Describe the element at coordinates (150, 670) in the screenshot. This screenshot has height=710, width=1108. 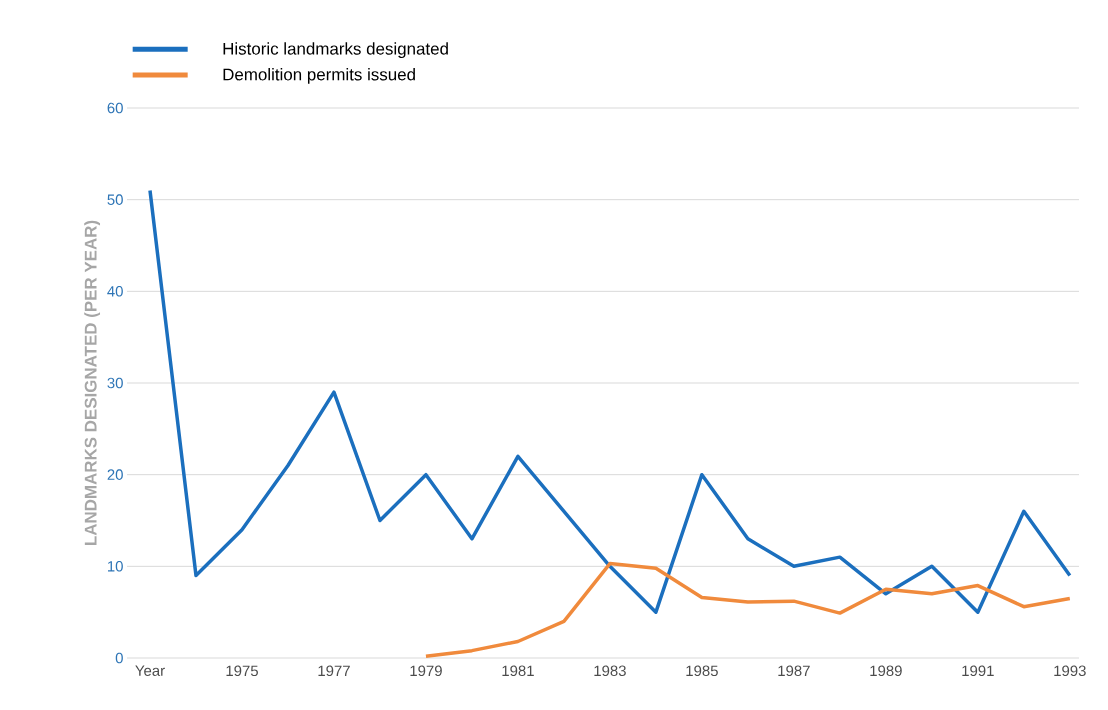
I see `x-tick-label: Year` at that location.